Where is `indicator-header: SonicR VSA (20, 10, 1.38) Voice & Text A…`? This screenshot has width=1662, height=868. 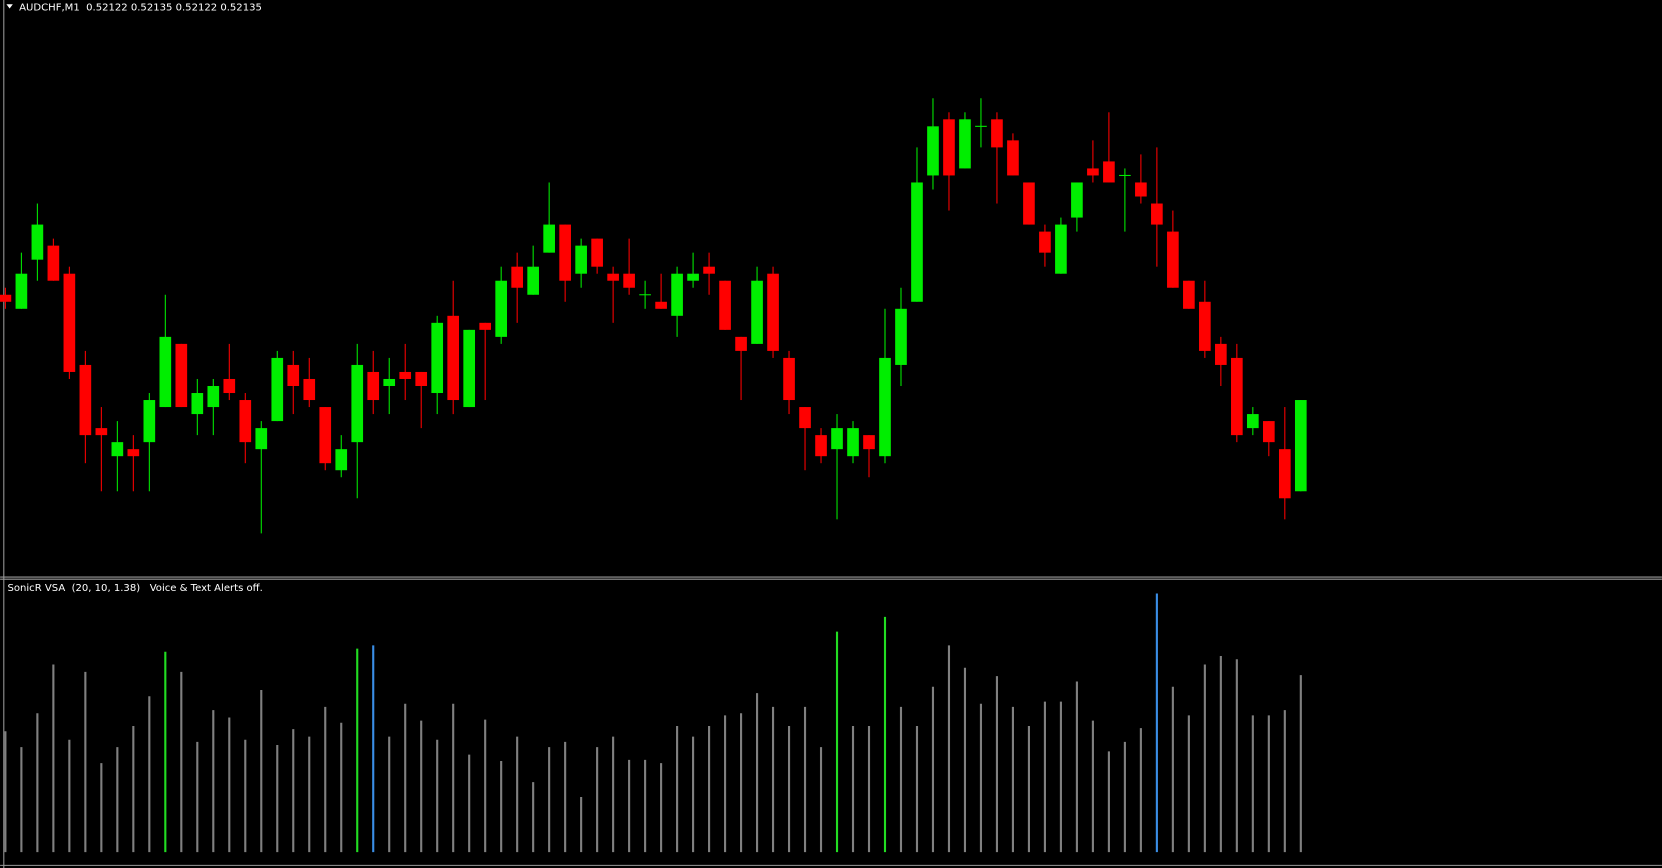 indicator-header: SonicR VSA (20, 10, 1.38) Voice & Text A… is located at coordinates (135, 588).